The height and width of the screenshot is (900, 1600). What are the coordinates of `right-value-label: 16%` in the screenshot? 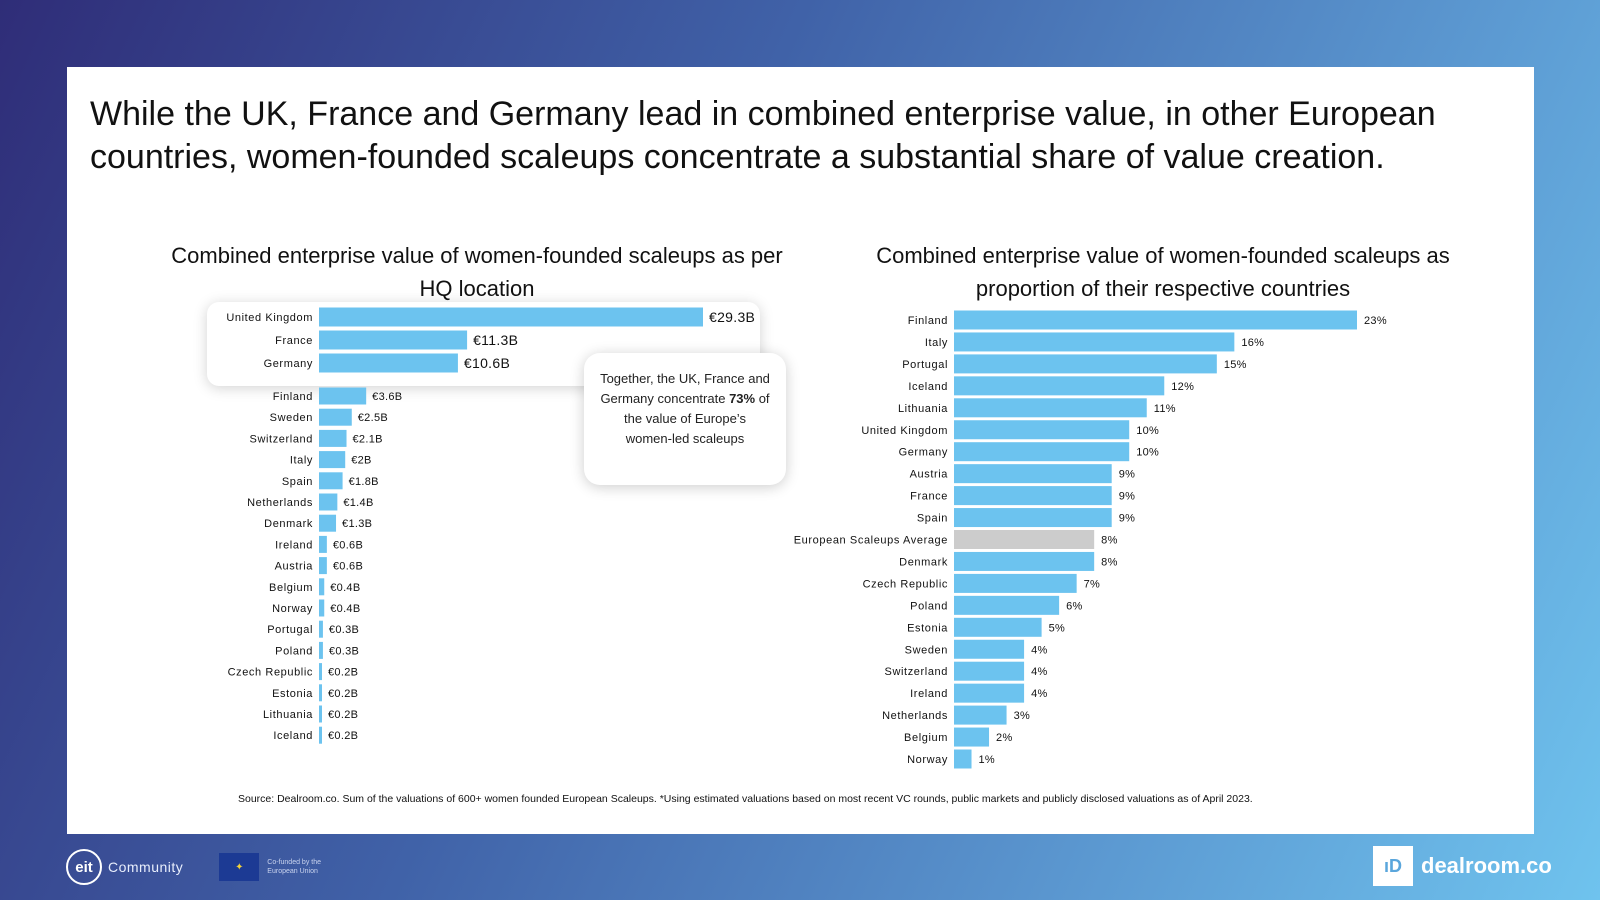 It's located at (1252, 343).